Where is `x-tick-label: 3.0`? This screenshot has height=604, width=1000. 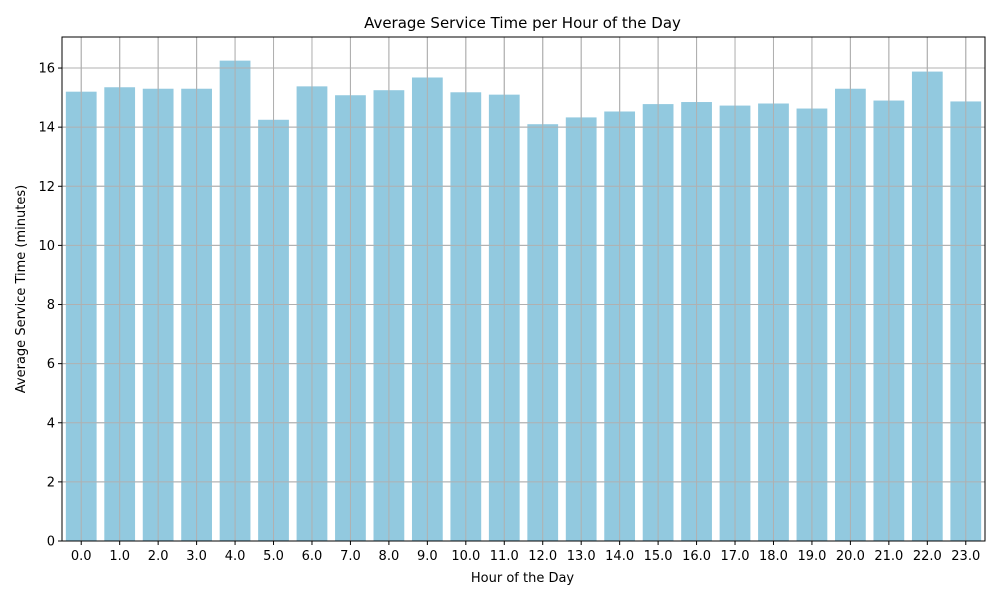 x-tick-label: 3.0 is located at coordinates (196, 556).